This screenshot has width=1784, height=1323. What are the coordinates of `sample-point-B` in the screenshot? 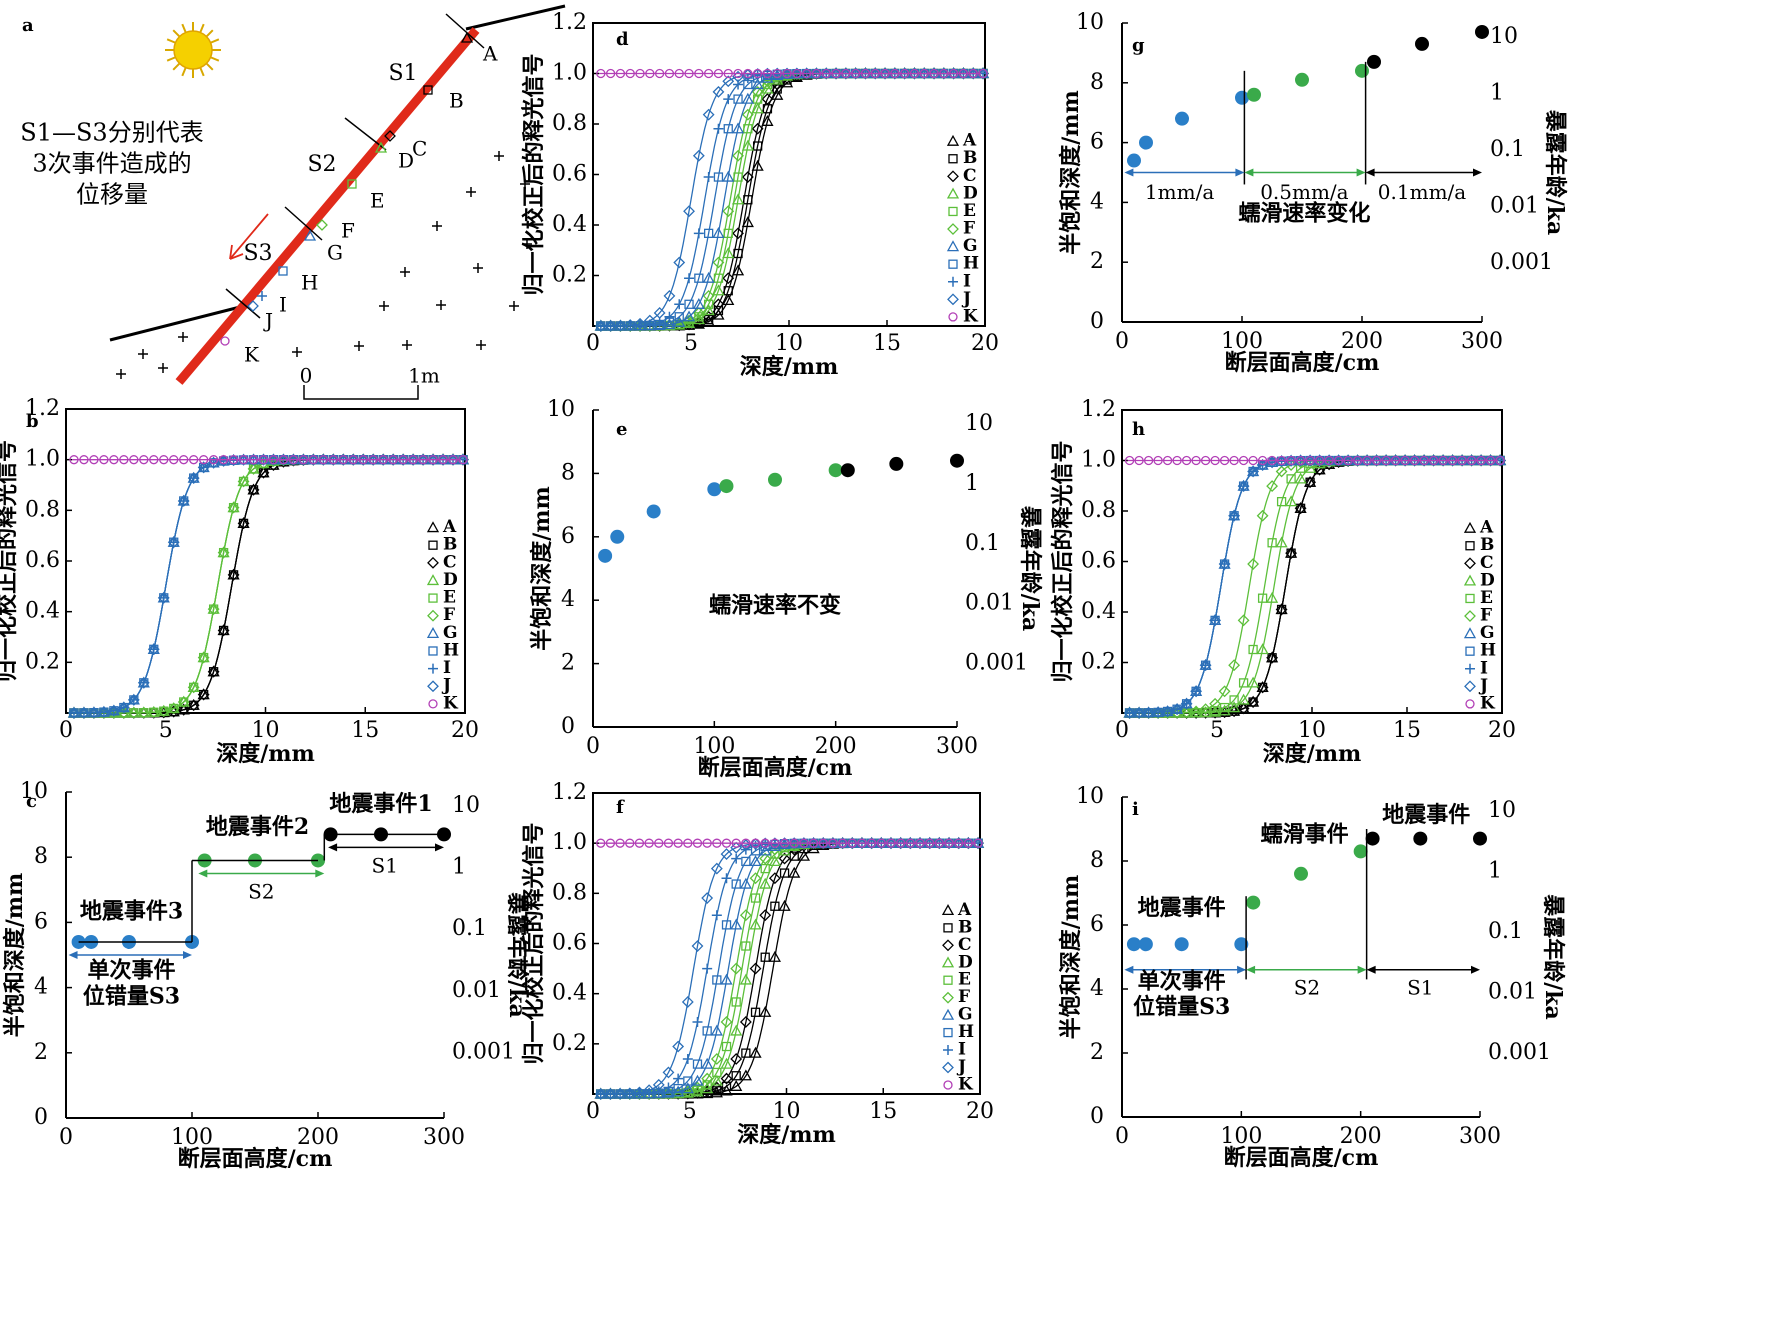 It's located at (428, 90).